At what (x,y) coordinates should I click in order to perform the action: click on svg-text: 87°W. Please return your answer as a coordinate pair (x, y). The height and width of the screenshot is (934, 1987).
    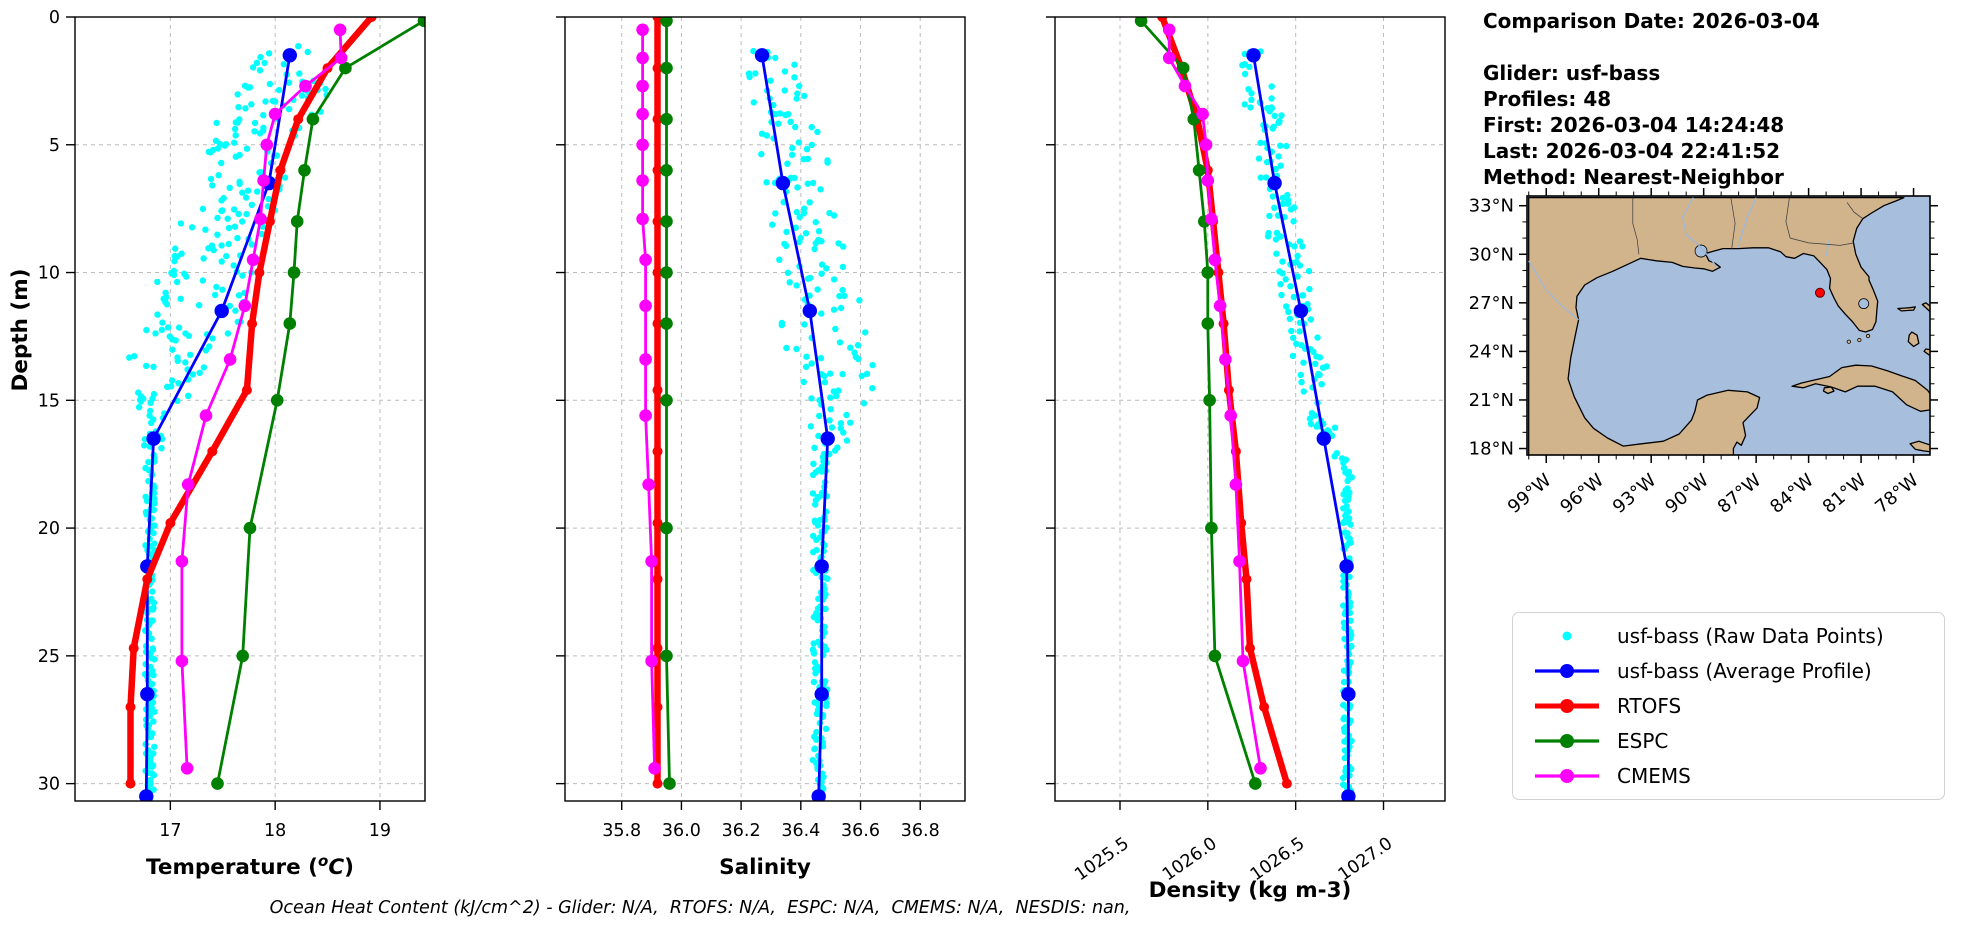
    Looking at the image, I should click on (1740, 494).